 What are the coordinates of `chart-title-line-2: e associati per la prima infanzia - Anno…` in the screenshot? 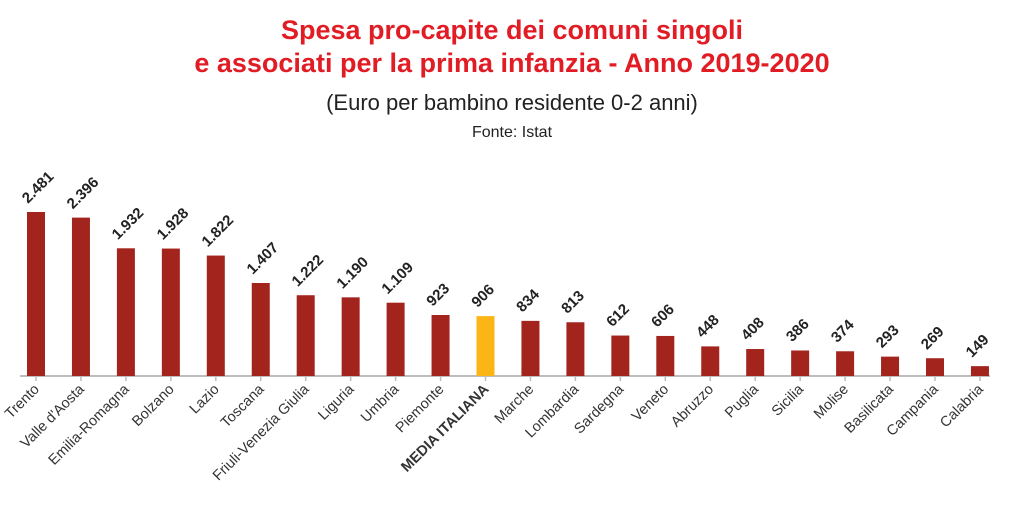 It's located at (512, 63).